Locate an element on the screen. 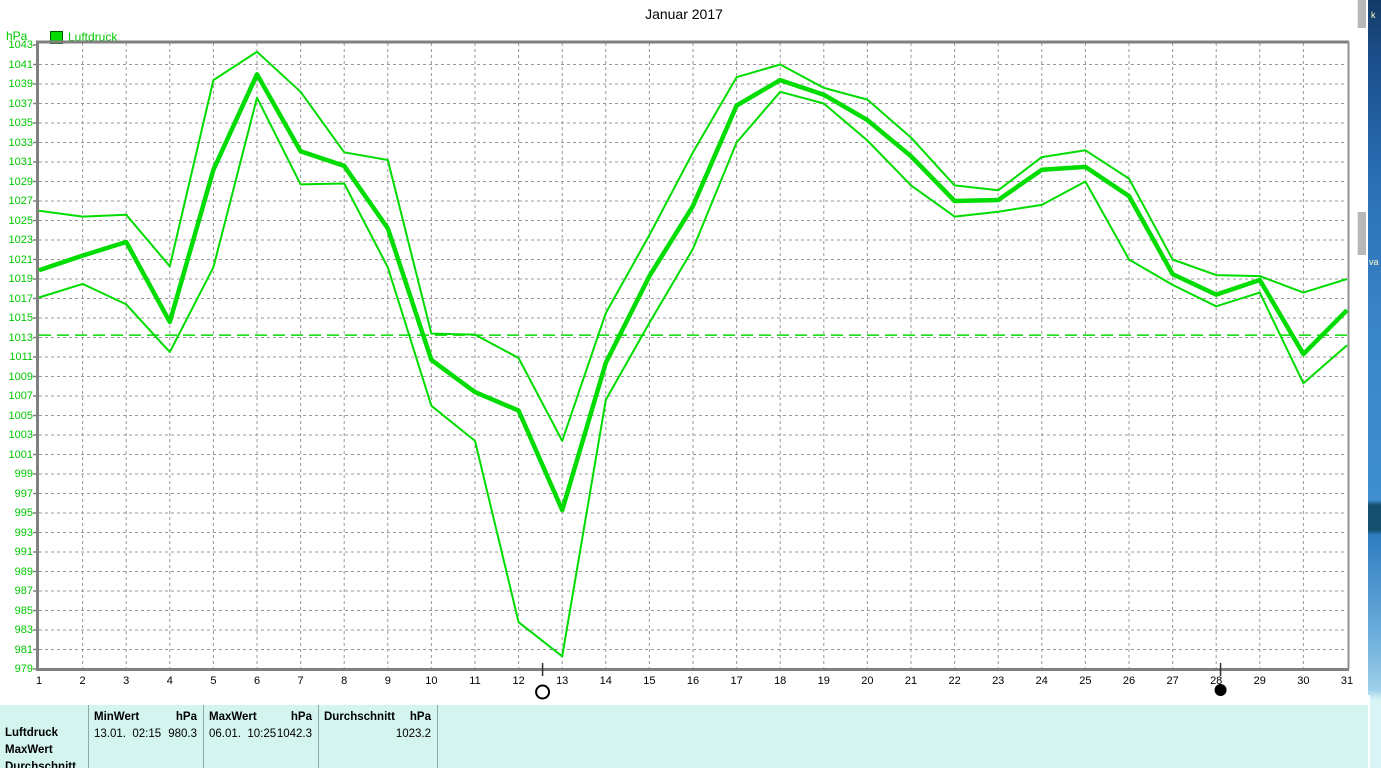  y-tick-label: 1005 is located at coordinates (20, 415).